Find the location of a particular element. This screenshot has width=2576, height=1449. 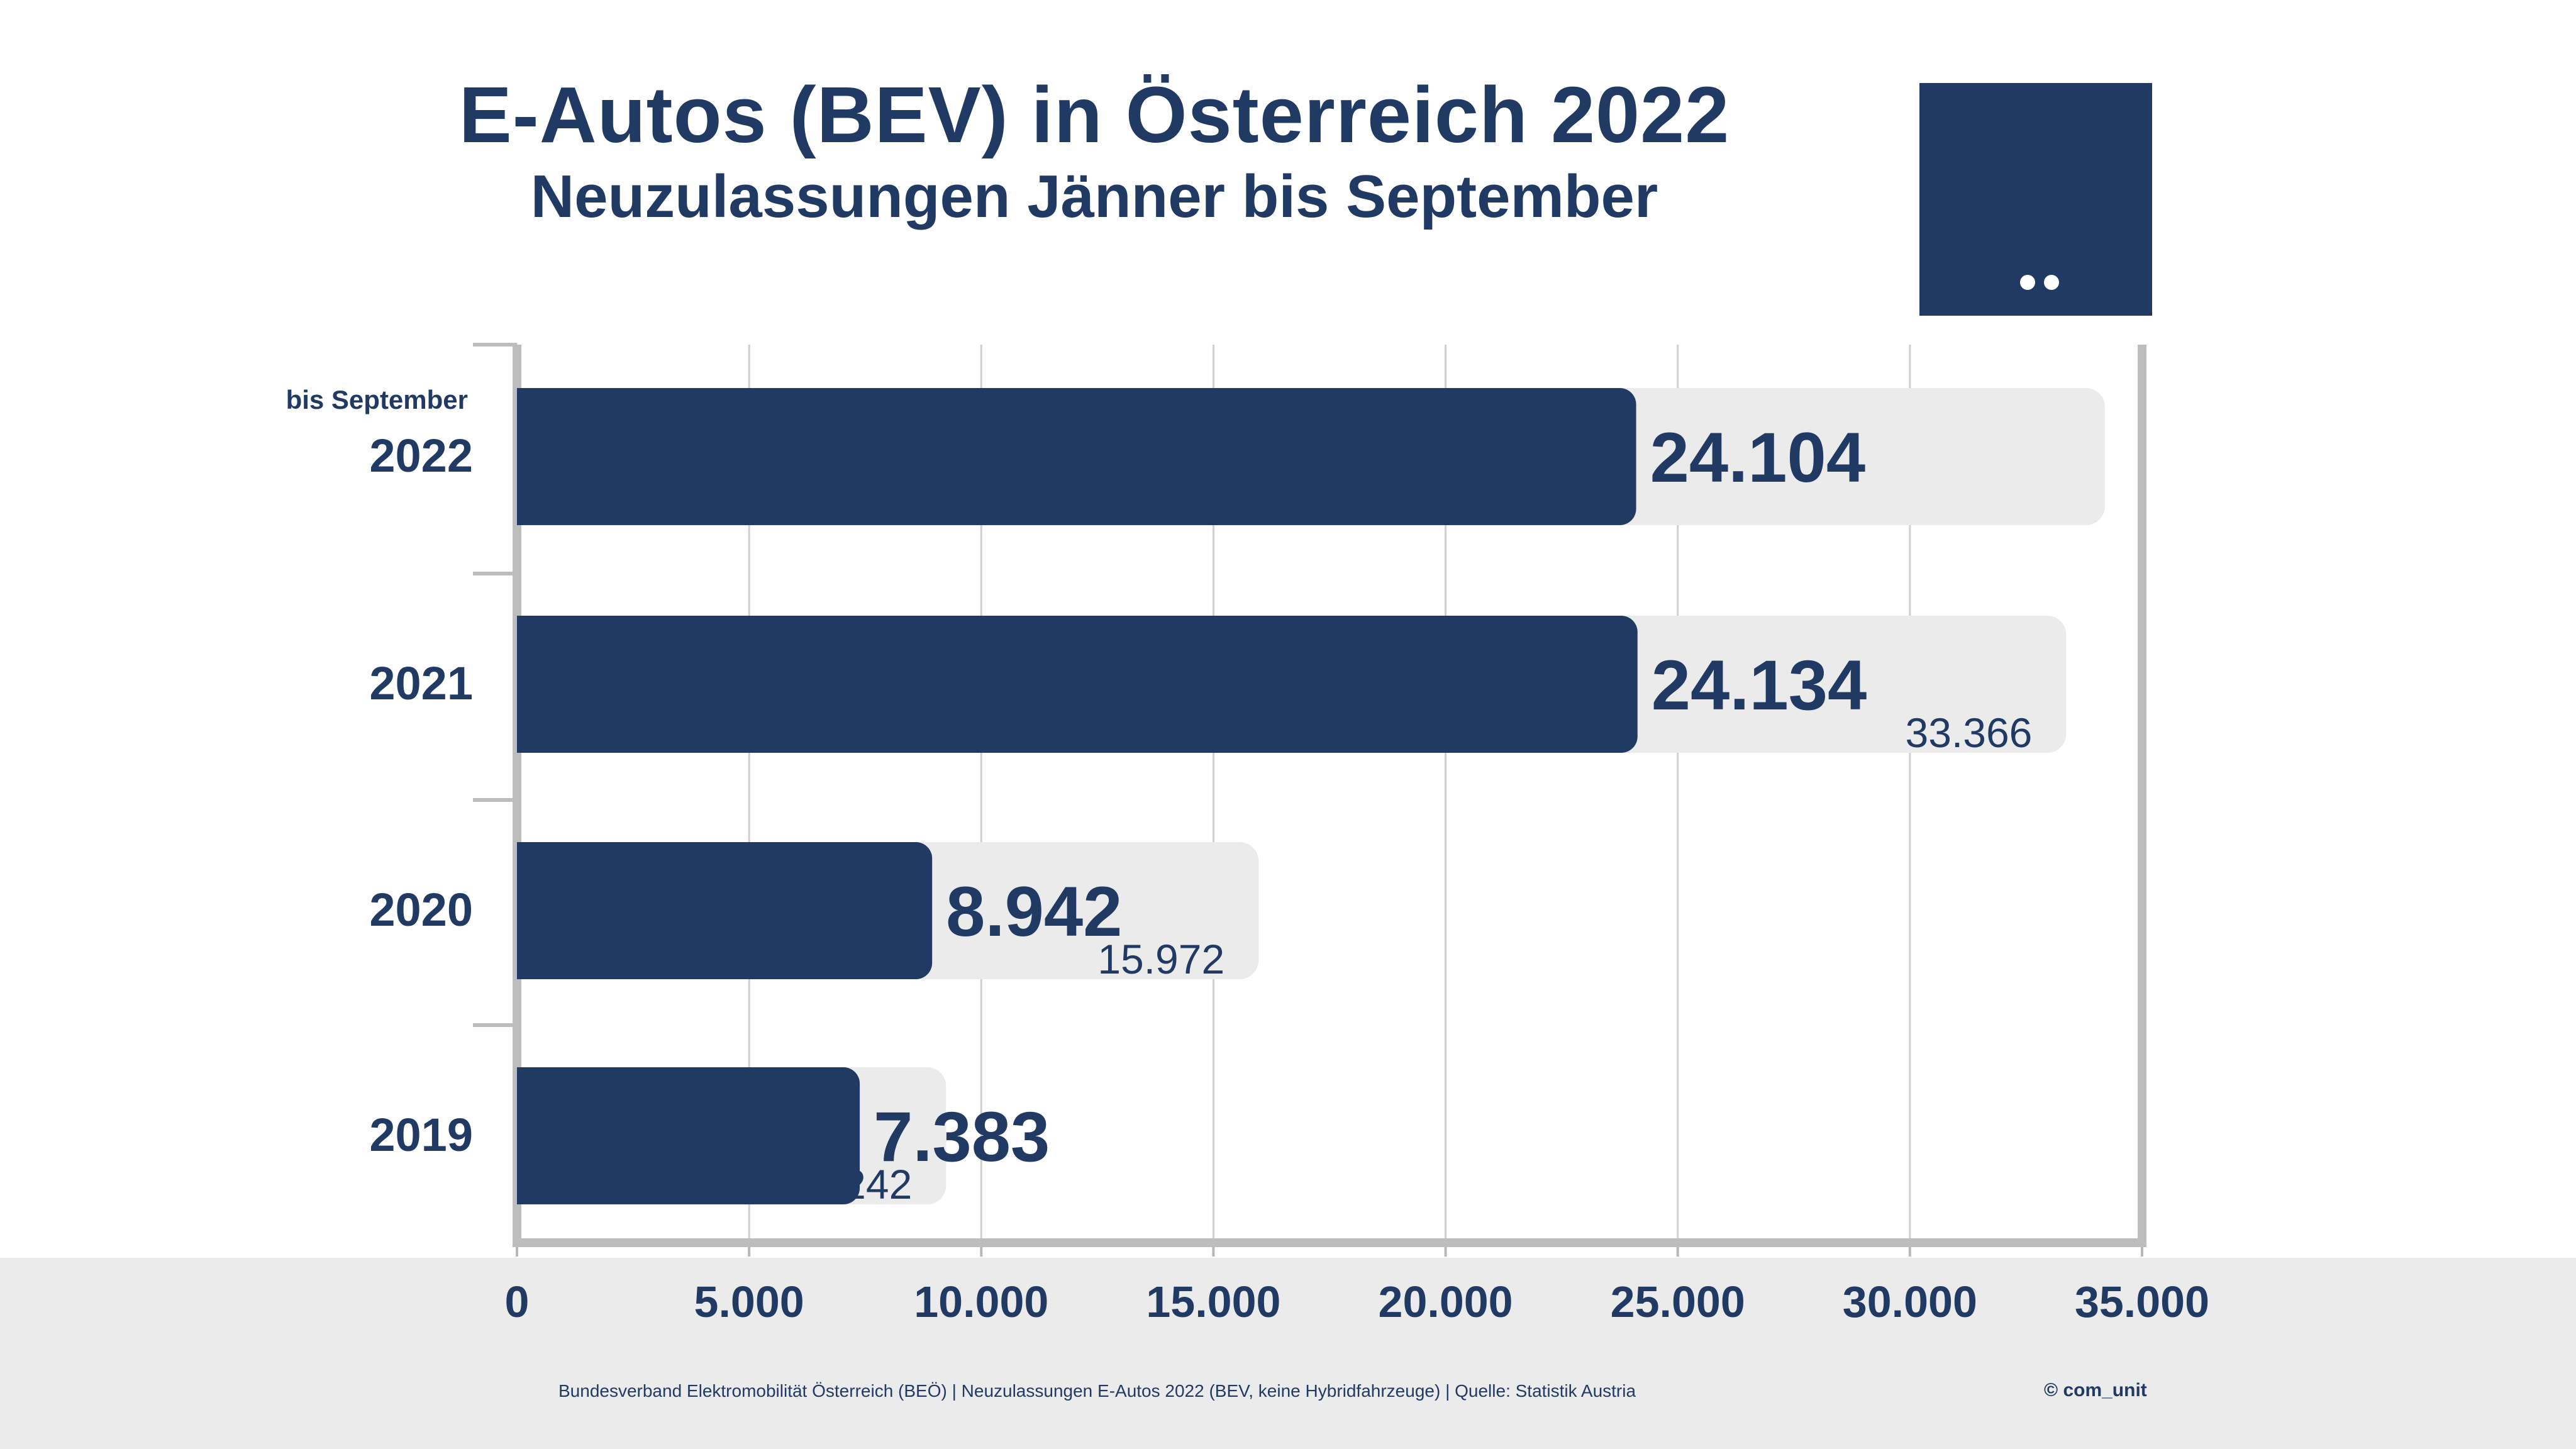

x-tick-label: 10.000 is located at coordinates (981, 1301).